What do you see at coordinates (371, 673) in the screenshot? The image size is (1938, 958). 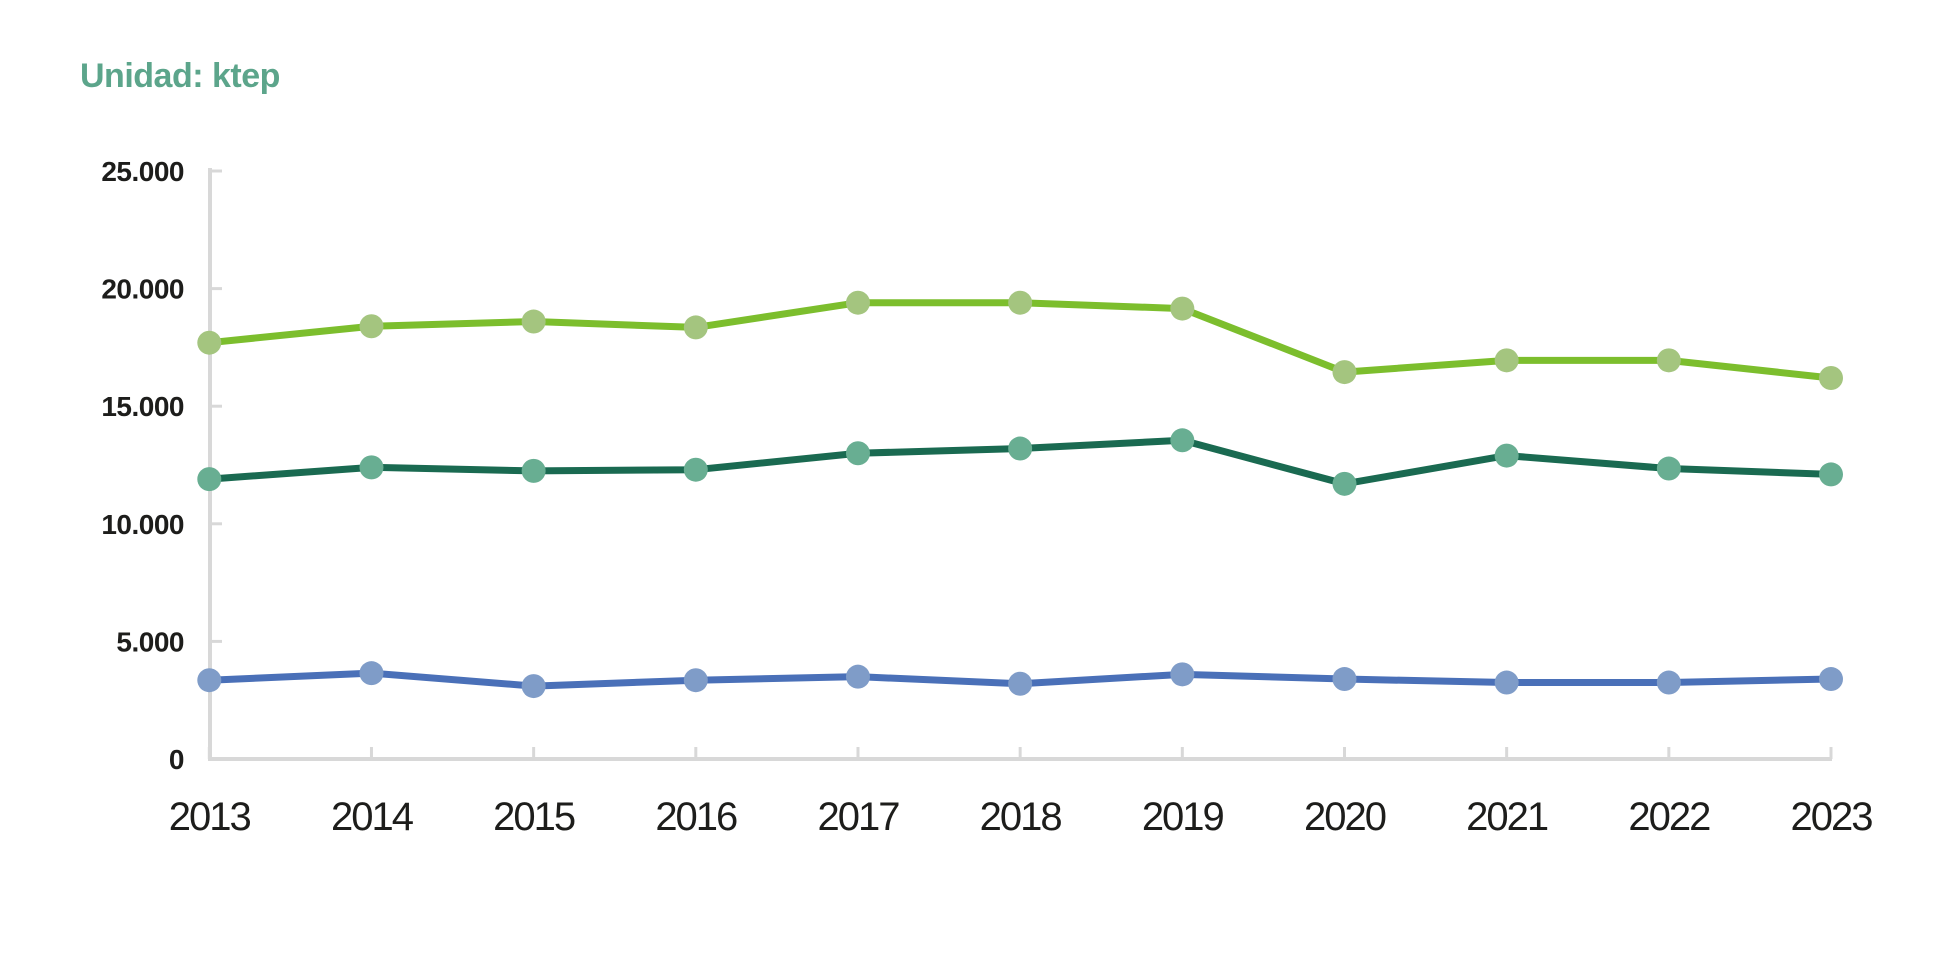 I see `series-blue-point-2014` at bounding box center [371, 673].